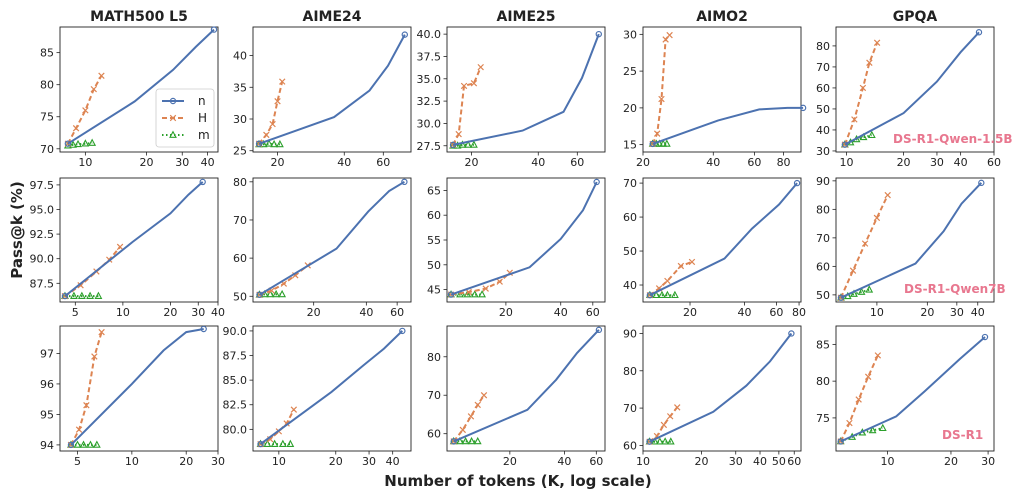 The height and width of the screenshot is (498, 1024). I want to click on column-title: MATH500 L5, so click(139, 17).